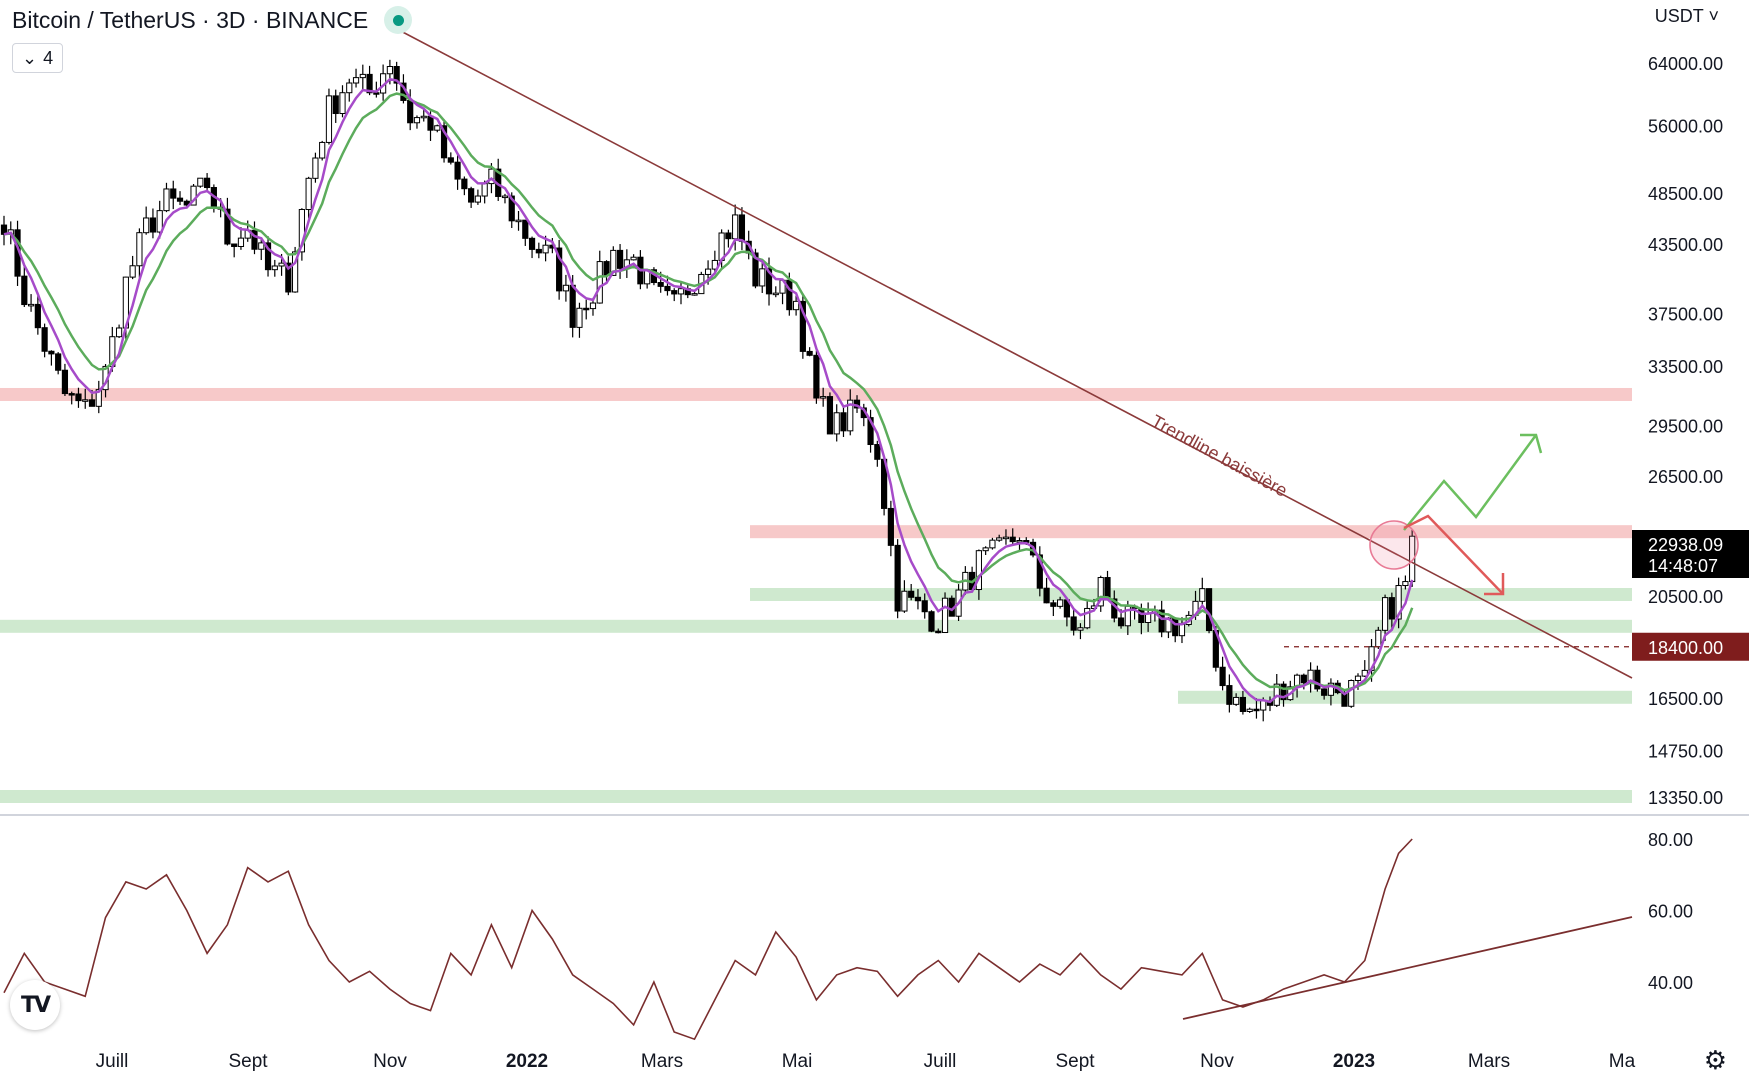  I want to click on price-tick-label: 37500.00, so click(1685, 314).